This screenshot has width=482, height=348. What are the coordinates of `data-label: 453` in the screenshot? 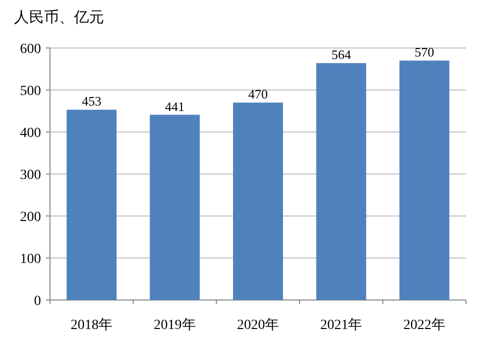 It's located at (92, 101).